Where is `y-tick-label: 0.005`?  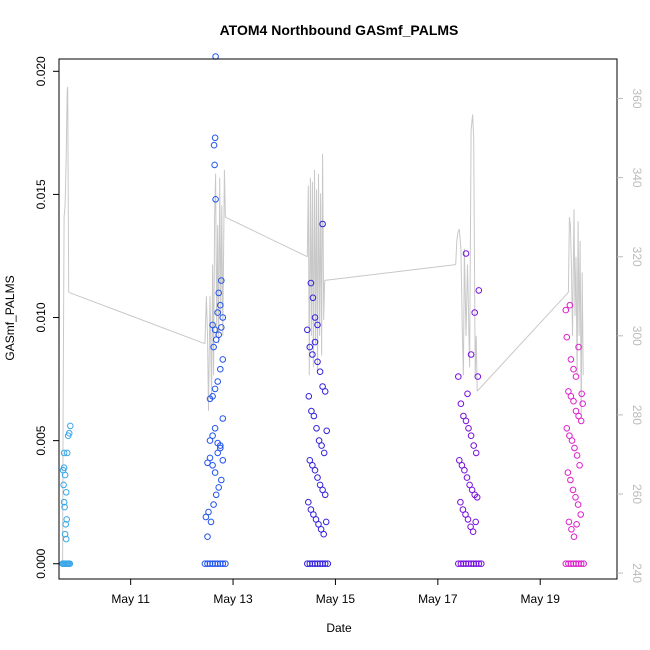 y-tick-label: 0.005 is located at coordinates (41, 440).